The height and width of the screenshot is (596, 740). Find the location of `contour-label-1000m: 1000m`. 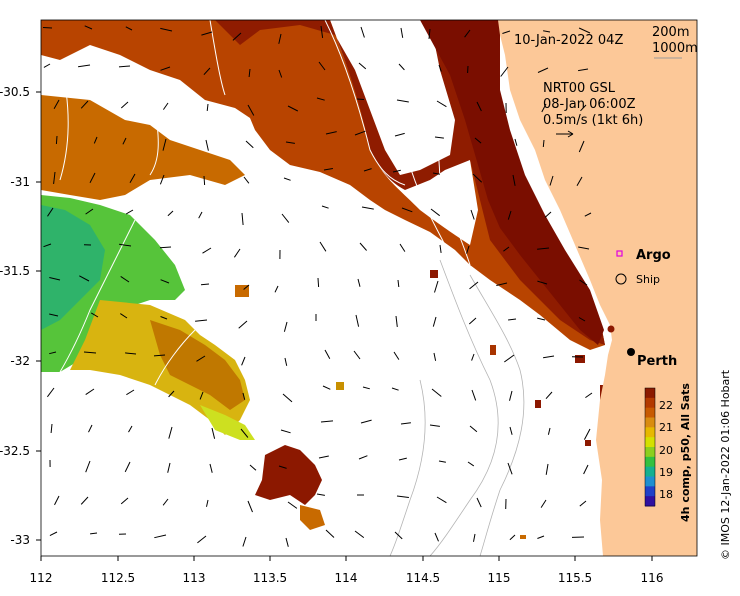

contour-label-1000m: 1000m is located at coordinates (675, 48).